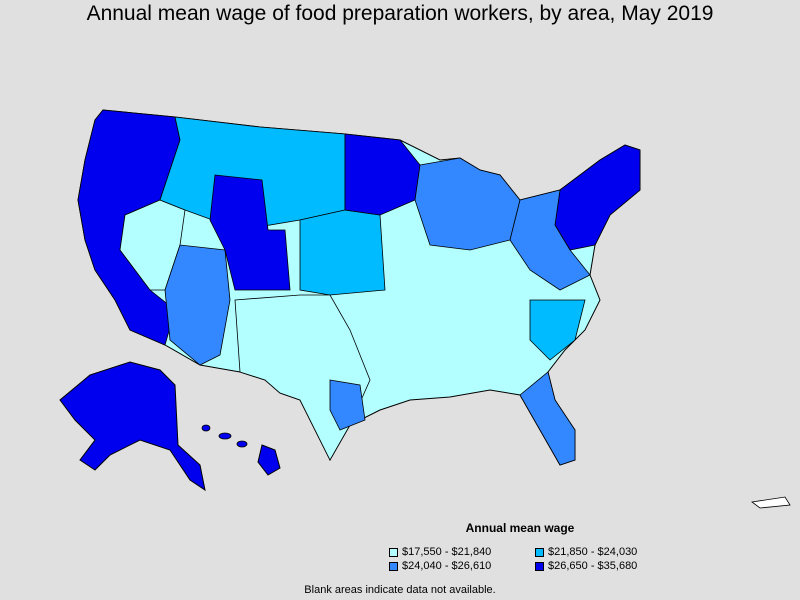 The width and height of the screenshot is (800, 600). Describe the element at coordinates (593, 552) in the screenshot. I see `legend-label: $21,850 - $24,030` at that location.